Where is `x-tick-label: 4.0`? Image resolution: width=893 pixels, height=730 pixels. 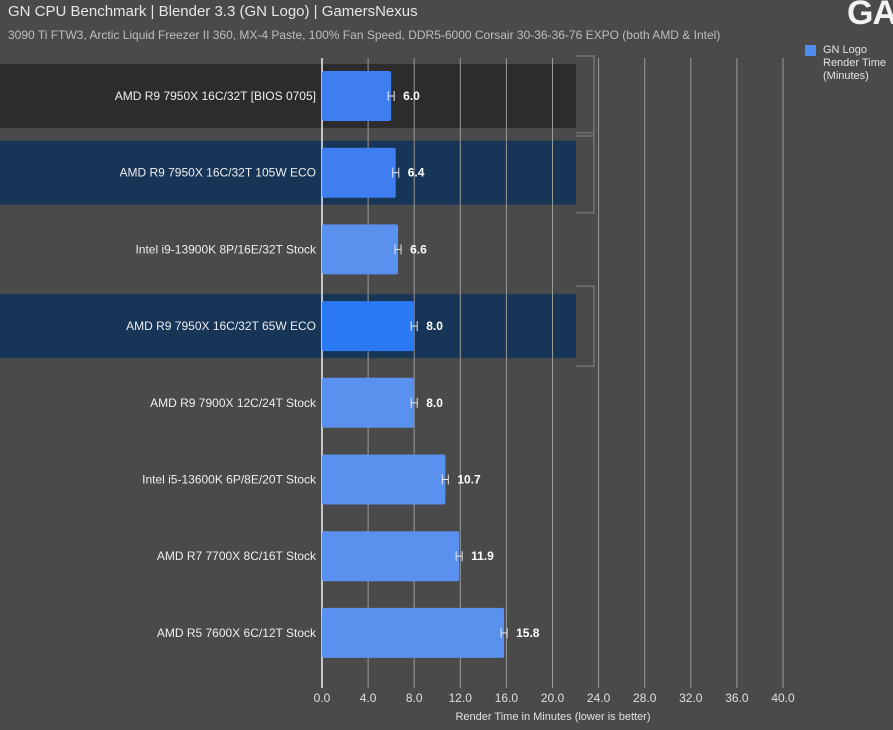
x-tick-label: 4.0 is located at coordinates (368, 698).